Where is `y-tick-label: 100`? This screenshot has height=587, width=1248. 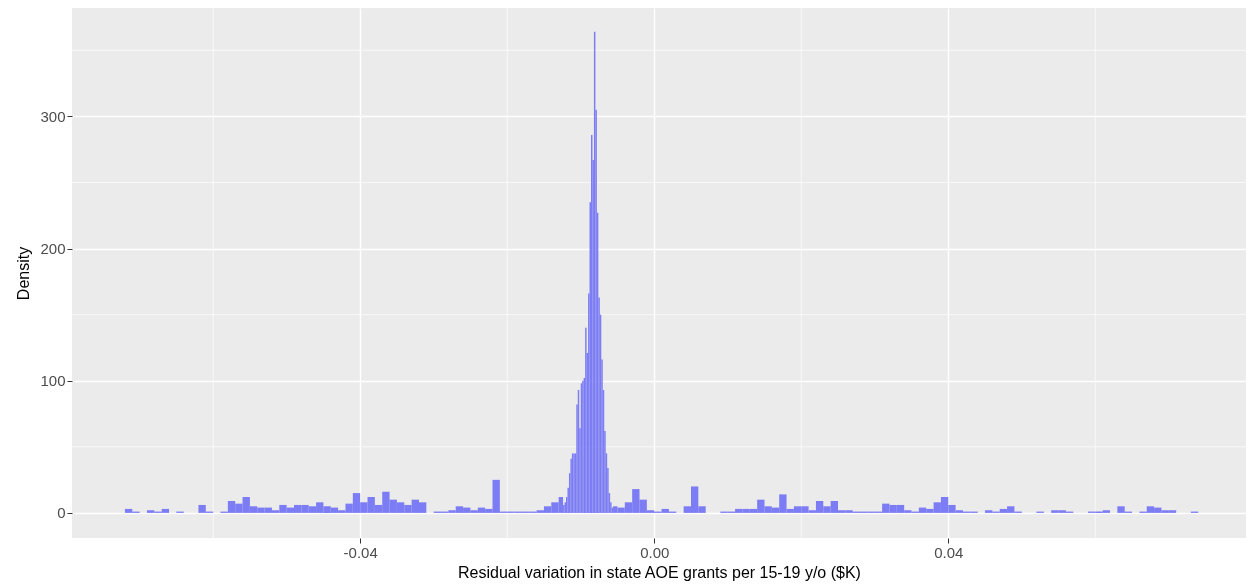 y-tick-label: 100 is located at coordinates (53, 381).